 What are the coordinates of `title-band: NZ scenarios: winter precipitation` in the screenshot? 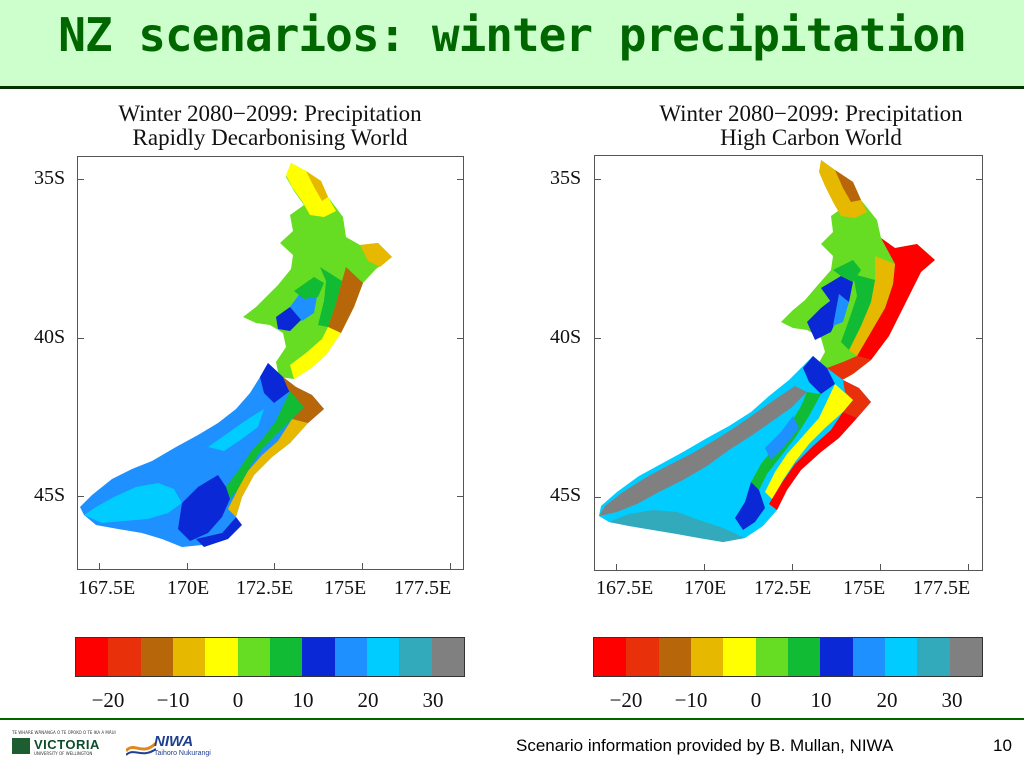 It's located at (512, 44).